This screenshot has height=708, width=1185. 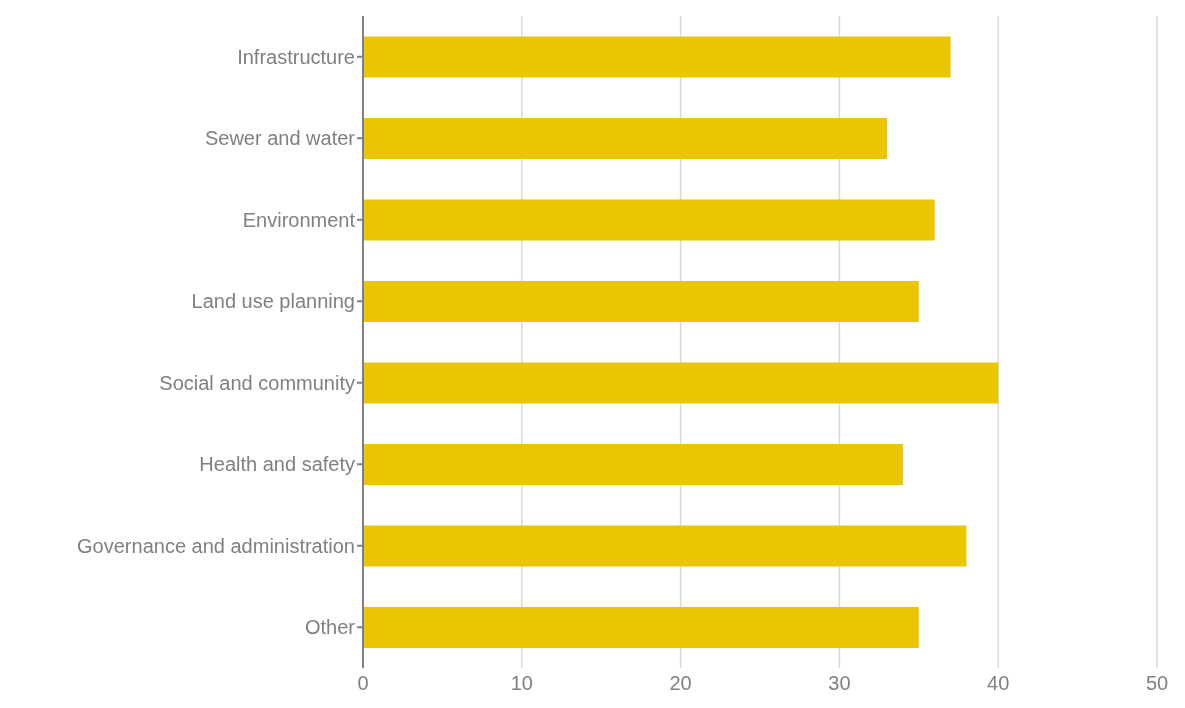 What do you see at coordinates (998, 683) in the screenshot?
I see `x-tick-label: 40` at bounding box center [998, 683].